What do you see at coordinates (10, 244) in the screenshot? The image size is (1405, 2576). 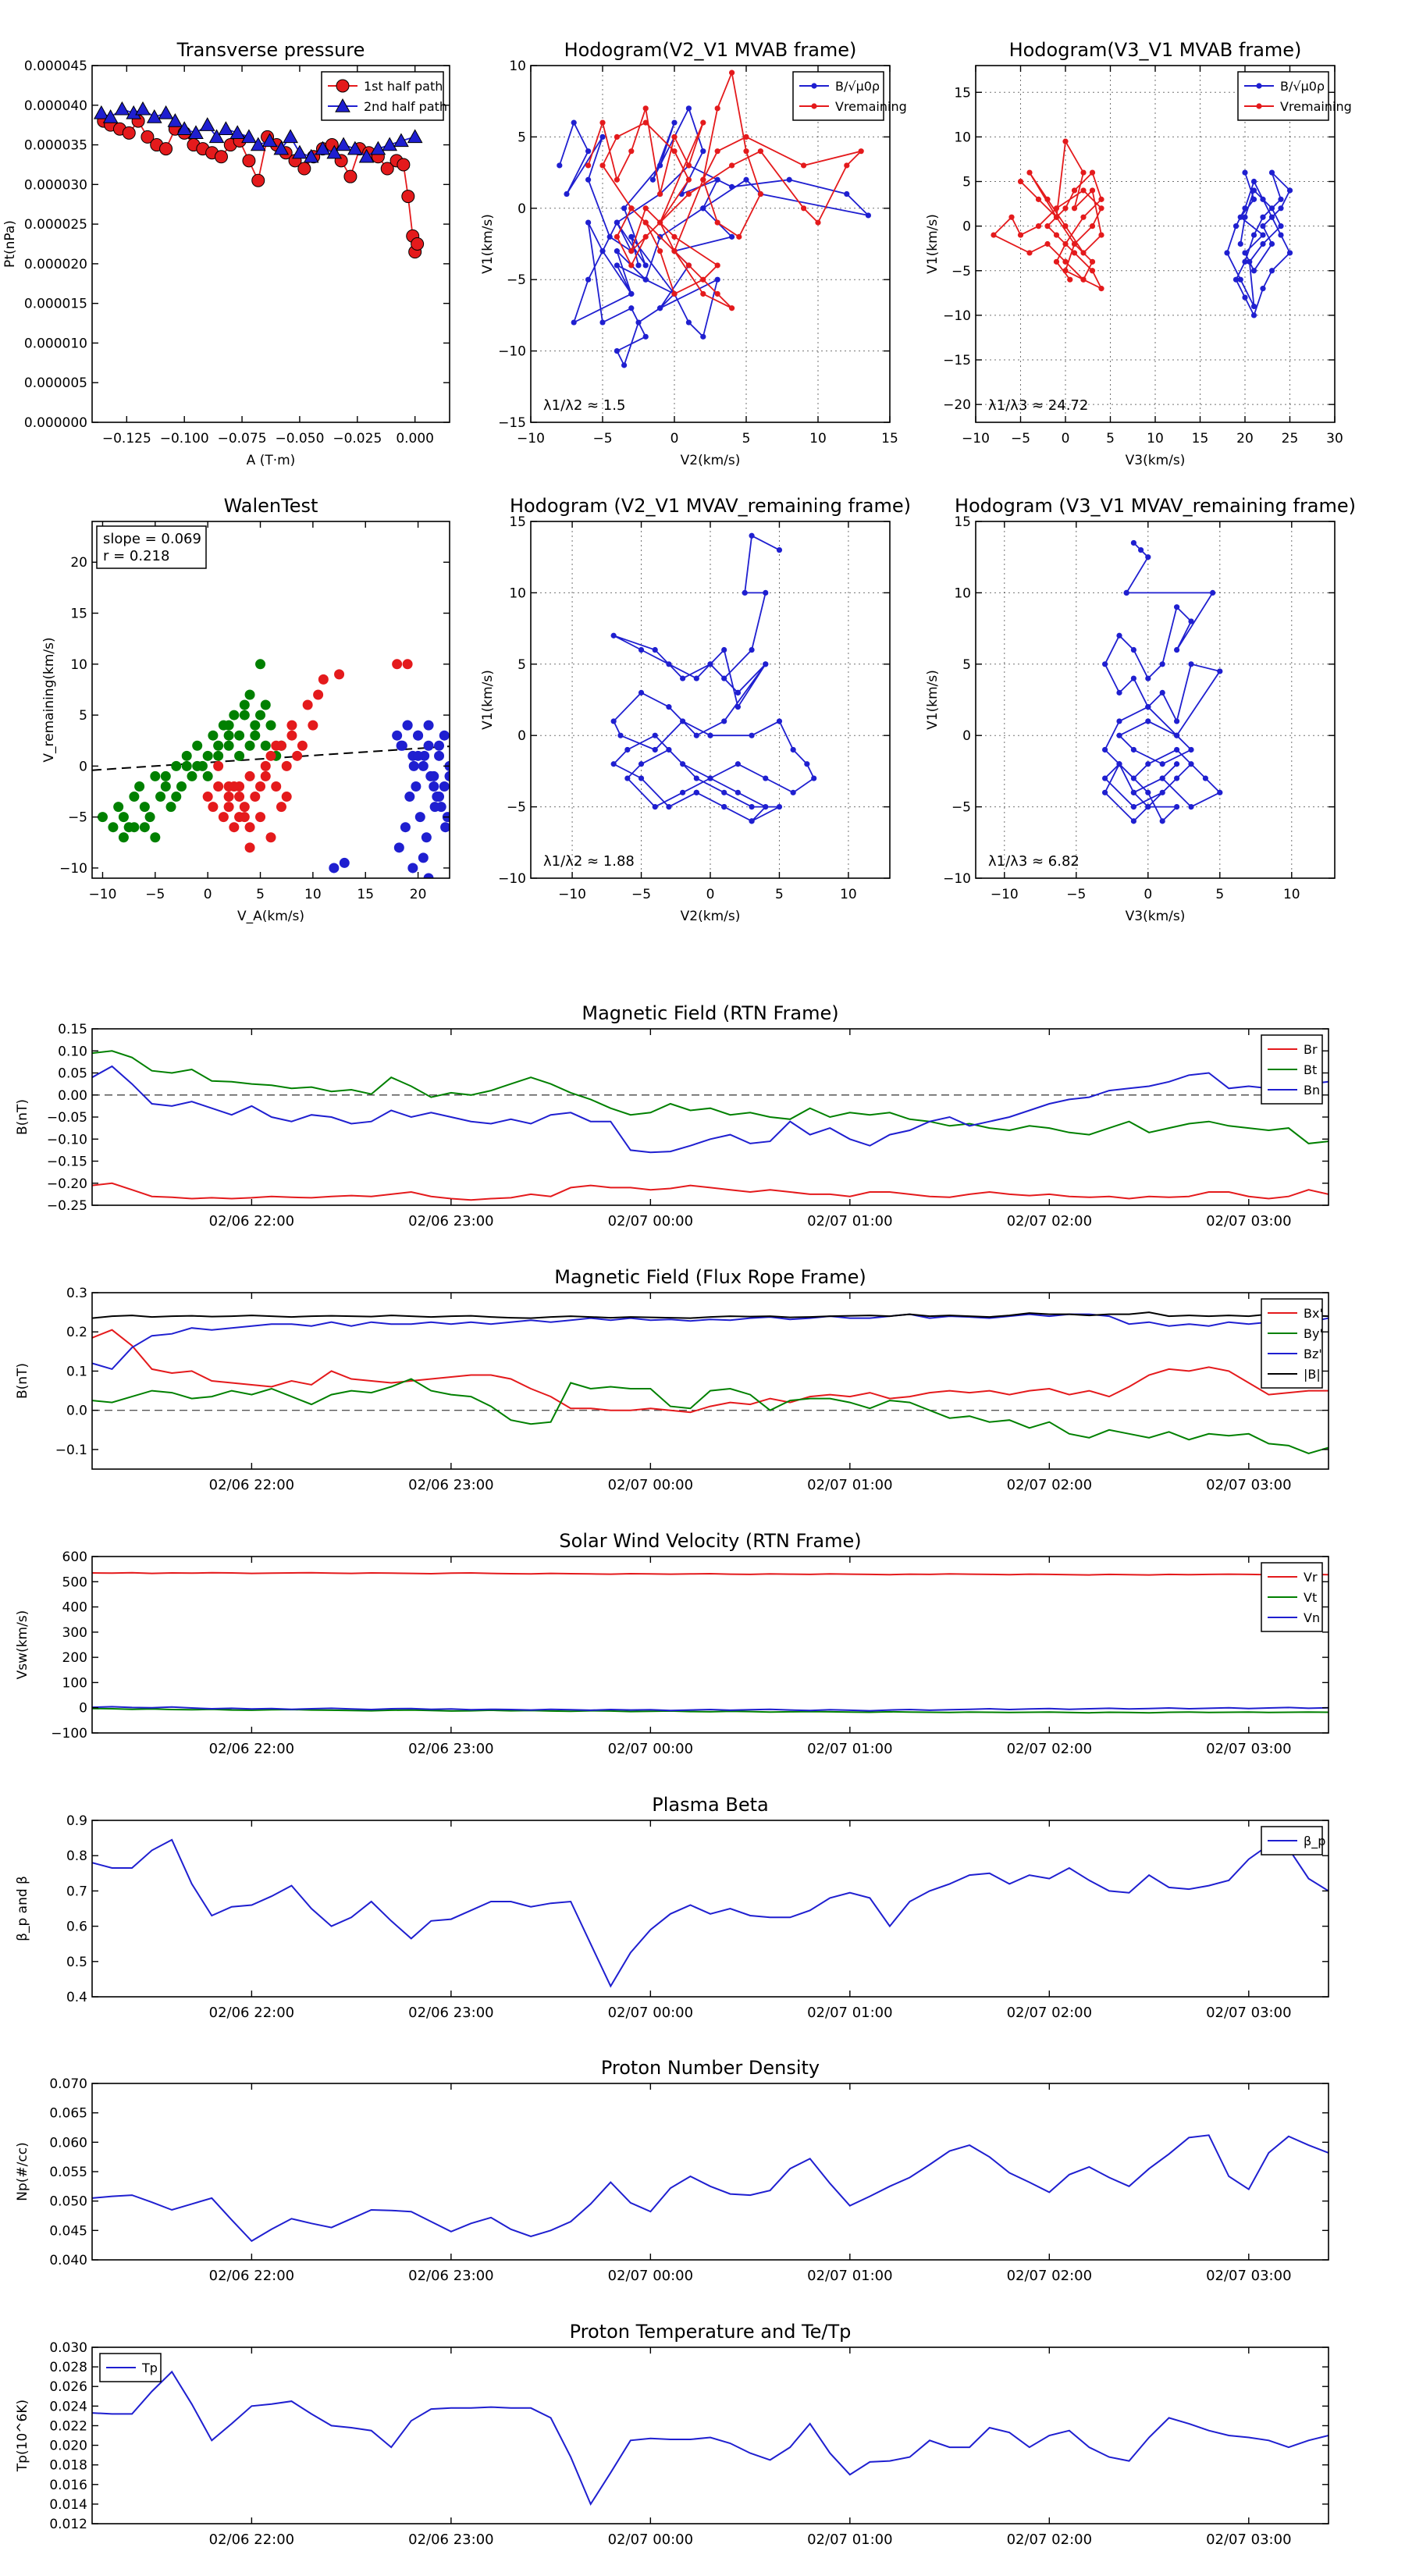 I see `y-axis-label: Pt(nPa)` at bounding box center [10, 244].